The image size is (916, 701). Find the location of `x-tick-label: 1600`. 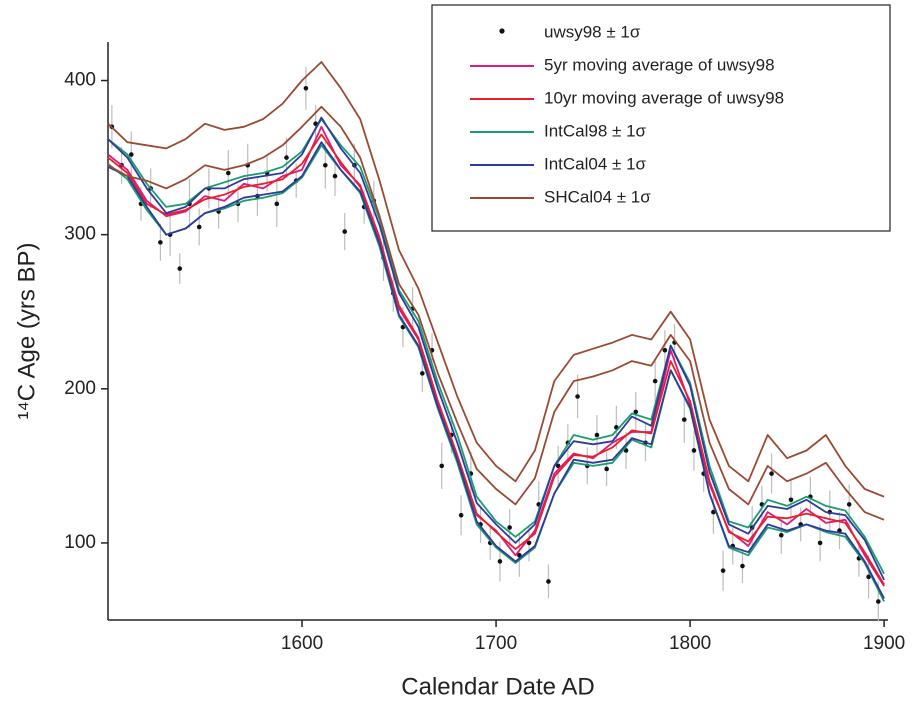

x-tick-label: 1600 is located at coordinates (302, 643).